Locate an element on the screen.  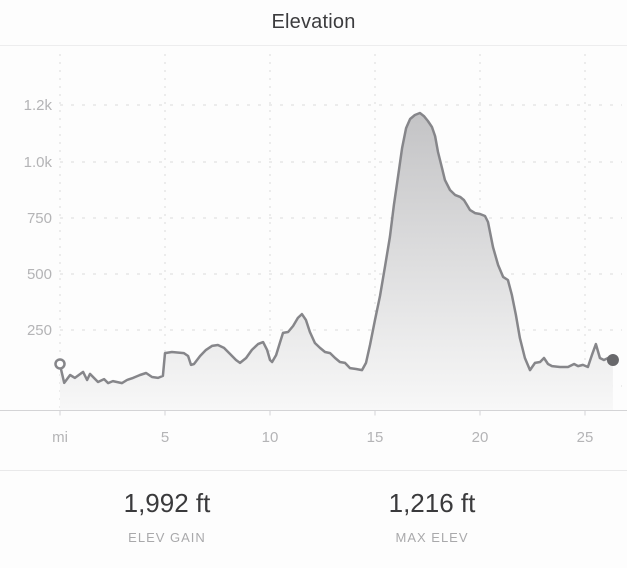
y-tick-label-1.0k: 1.0k is located at coordinates (38, 162).